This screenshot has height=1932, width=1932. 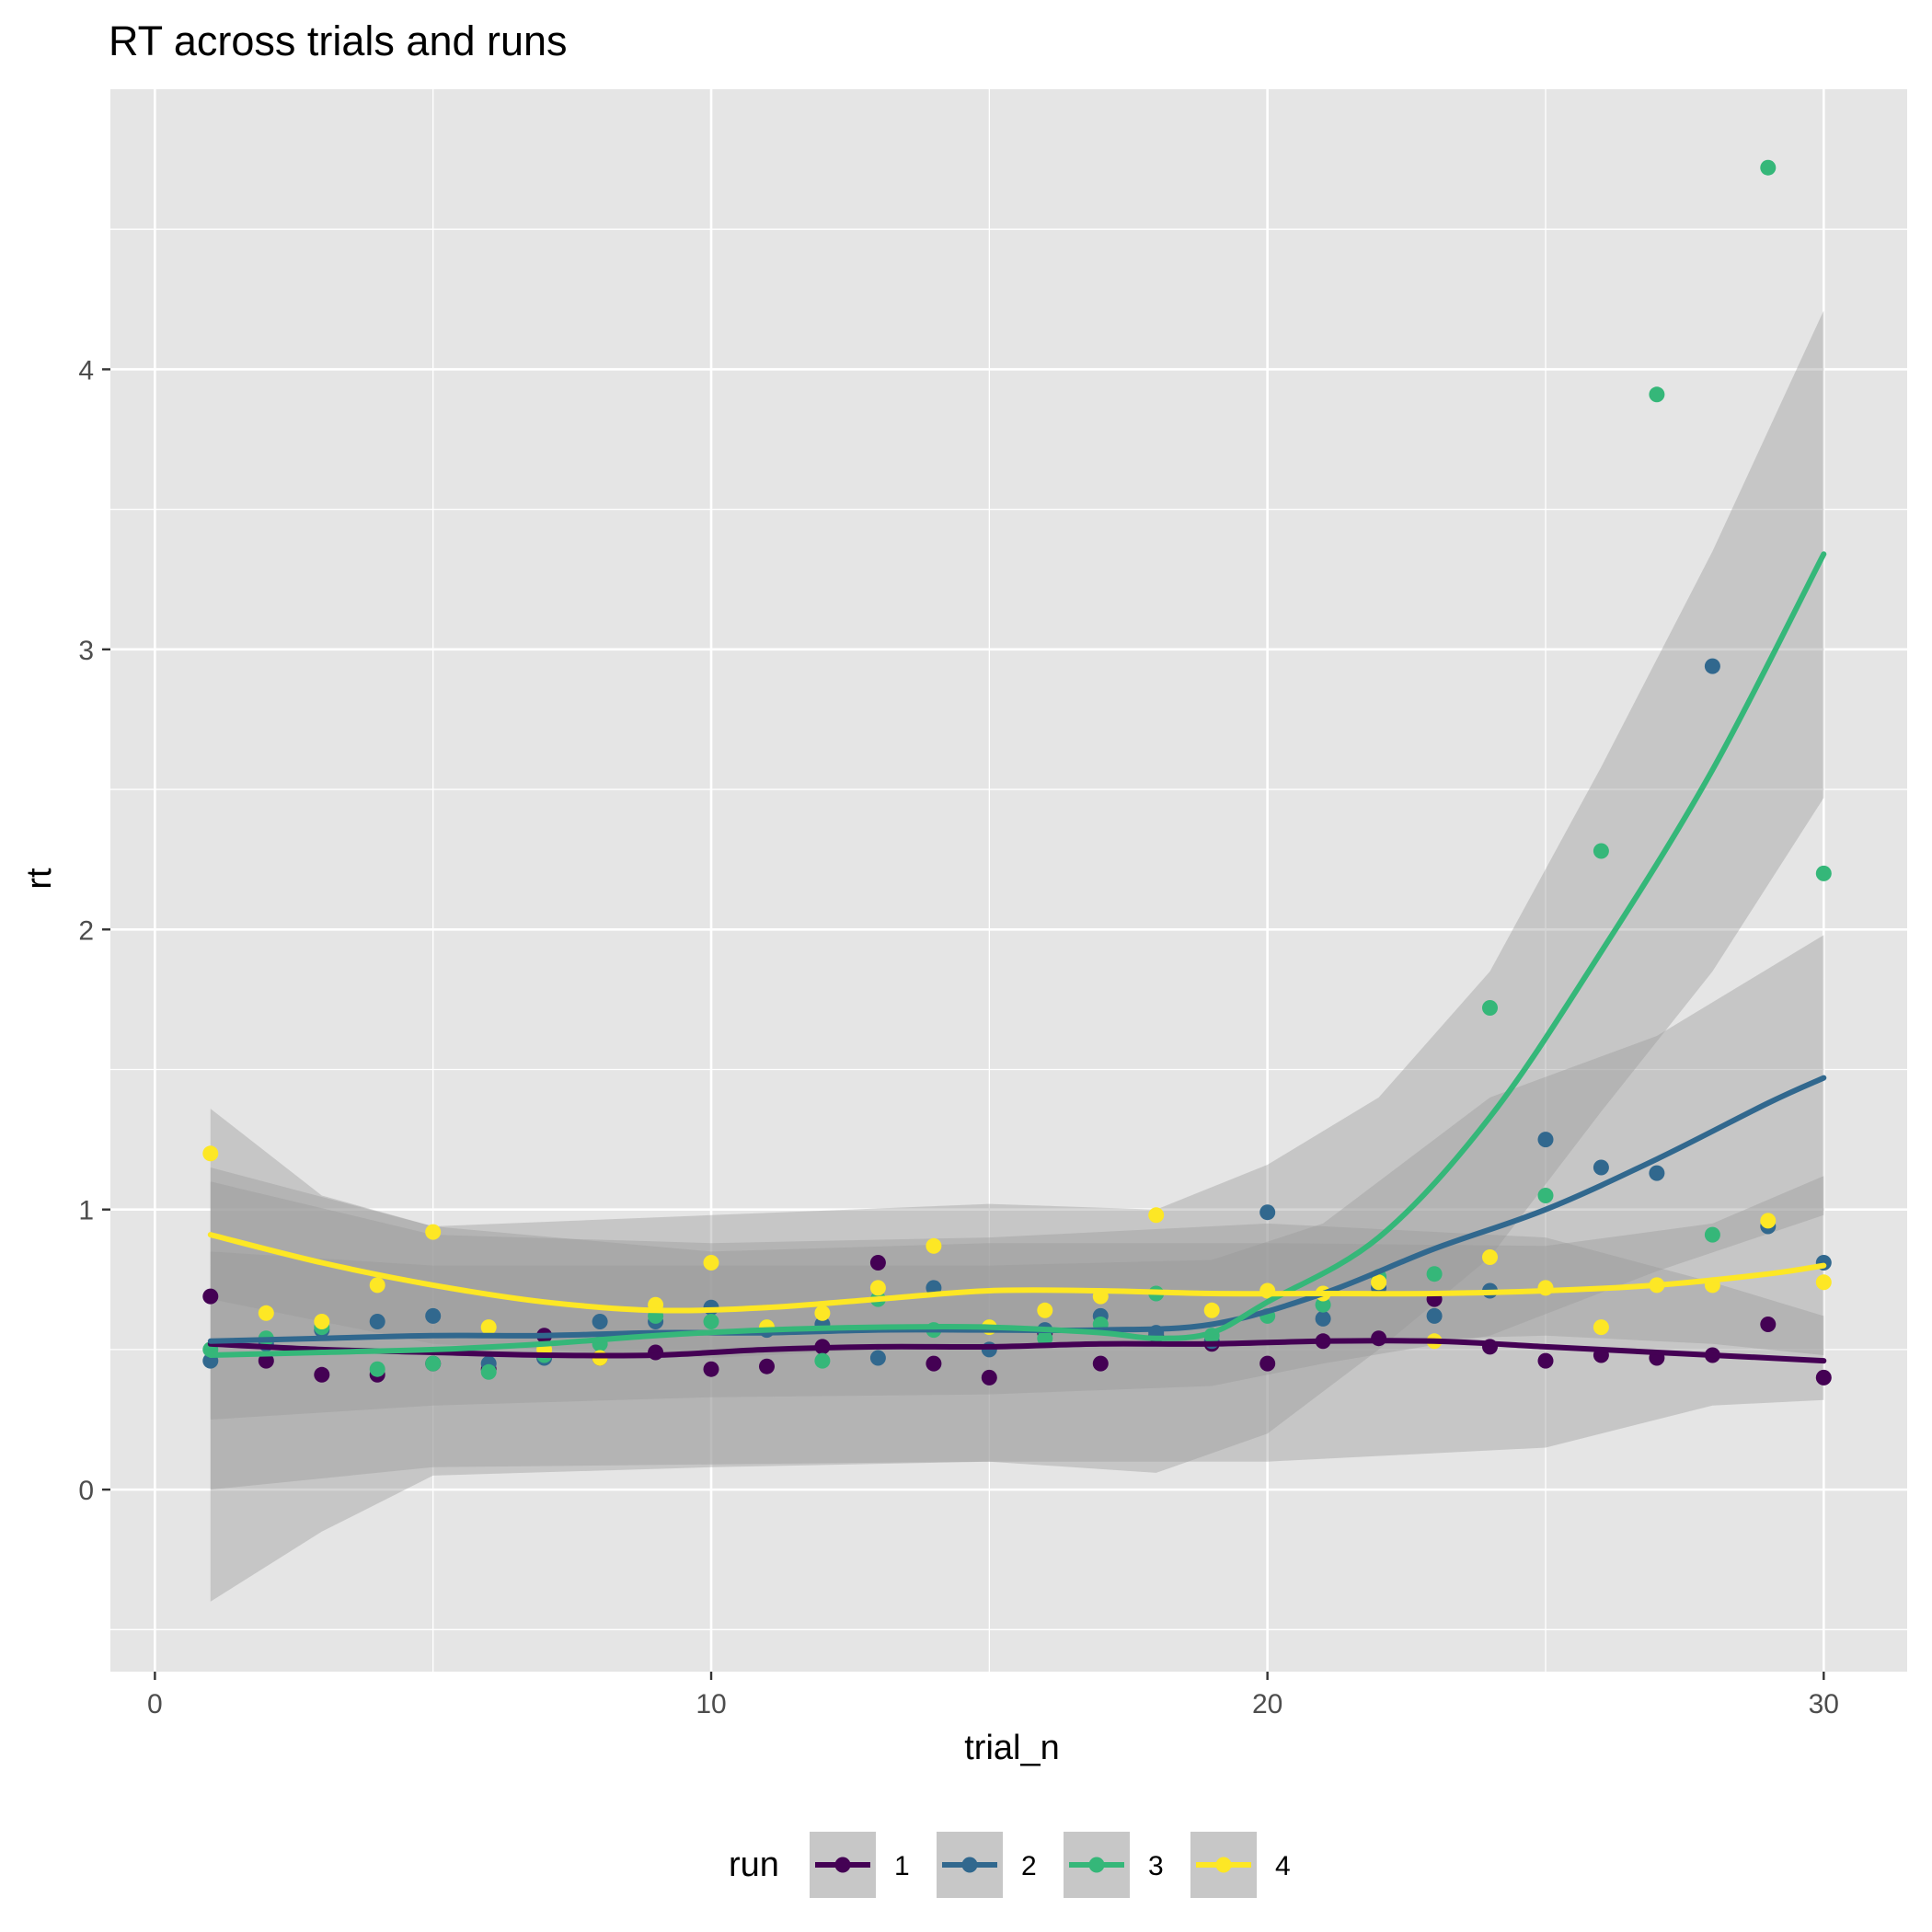 I want to click on legend-item-run-4: 4, so click(x=1240, y=1865).